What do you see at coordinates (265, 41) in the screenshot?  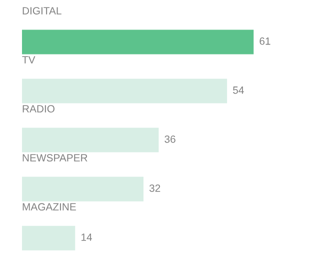 I see `data-label: 61` at bounding box center [265, 41].